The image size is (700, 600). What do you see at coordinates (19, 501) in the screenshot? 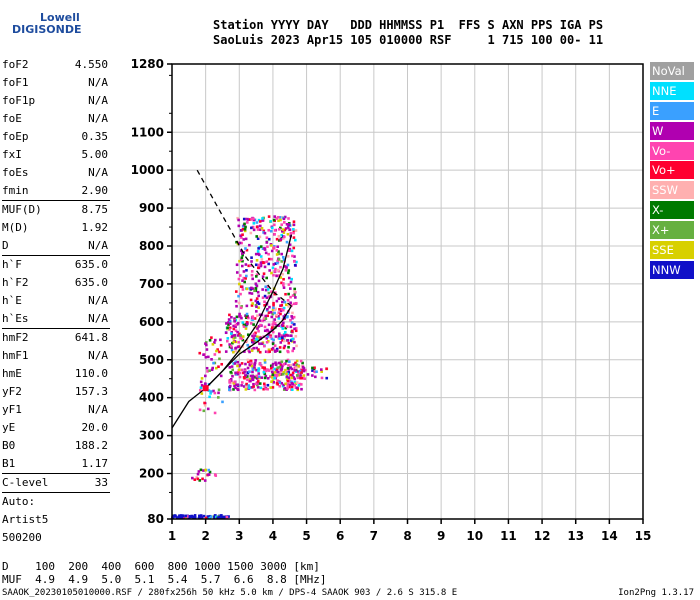
I see `auto-label: Auto:` at bounding box center [19, 501].